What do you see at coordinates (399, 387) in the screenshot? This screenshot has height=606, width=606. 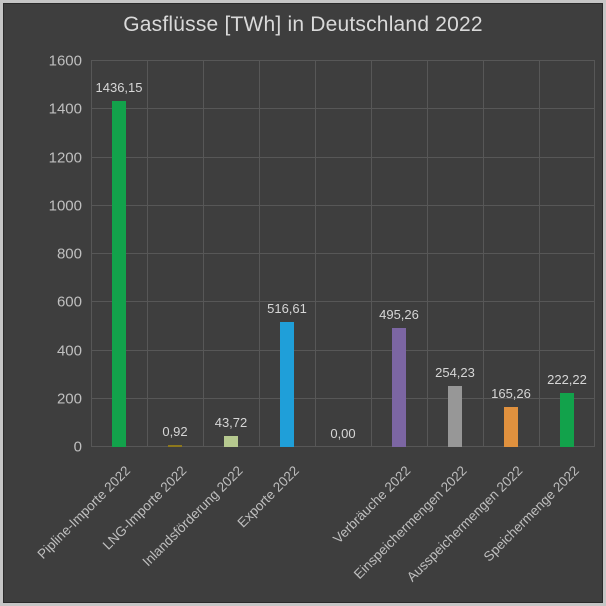 I see `bar-verbräuche-2022` at bounding box center [399, 387].